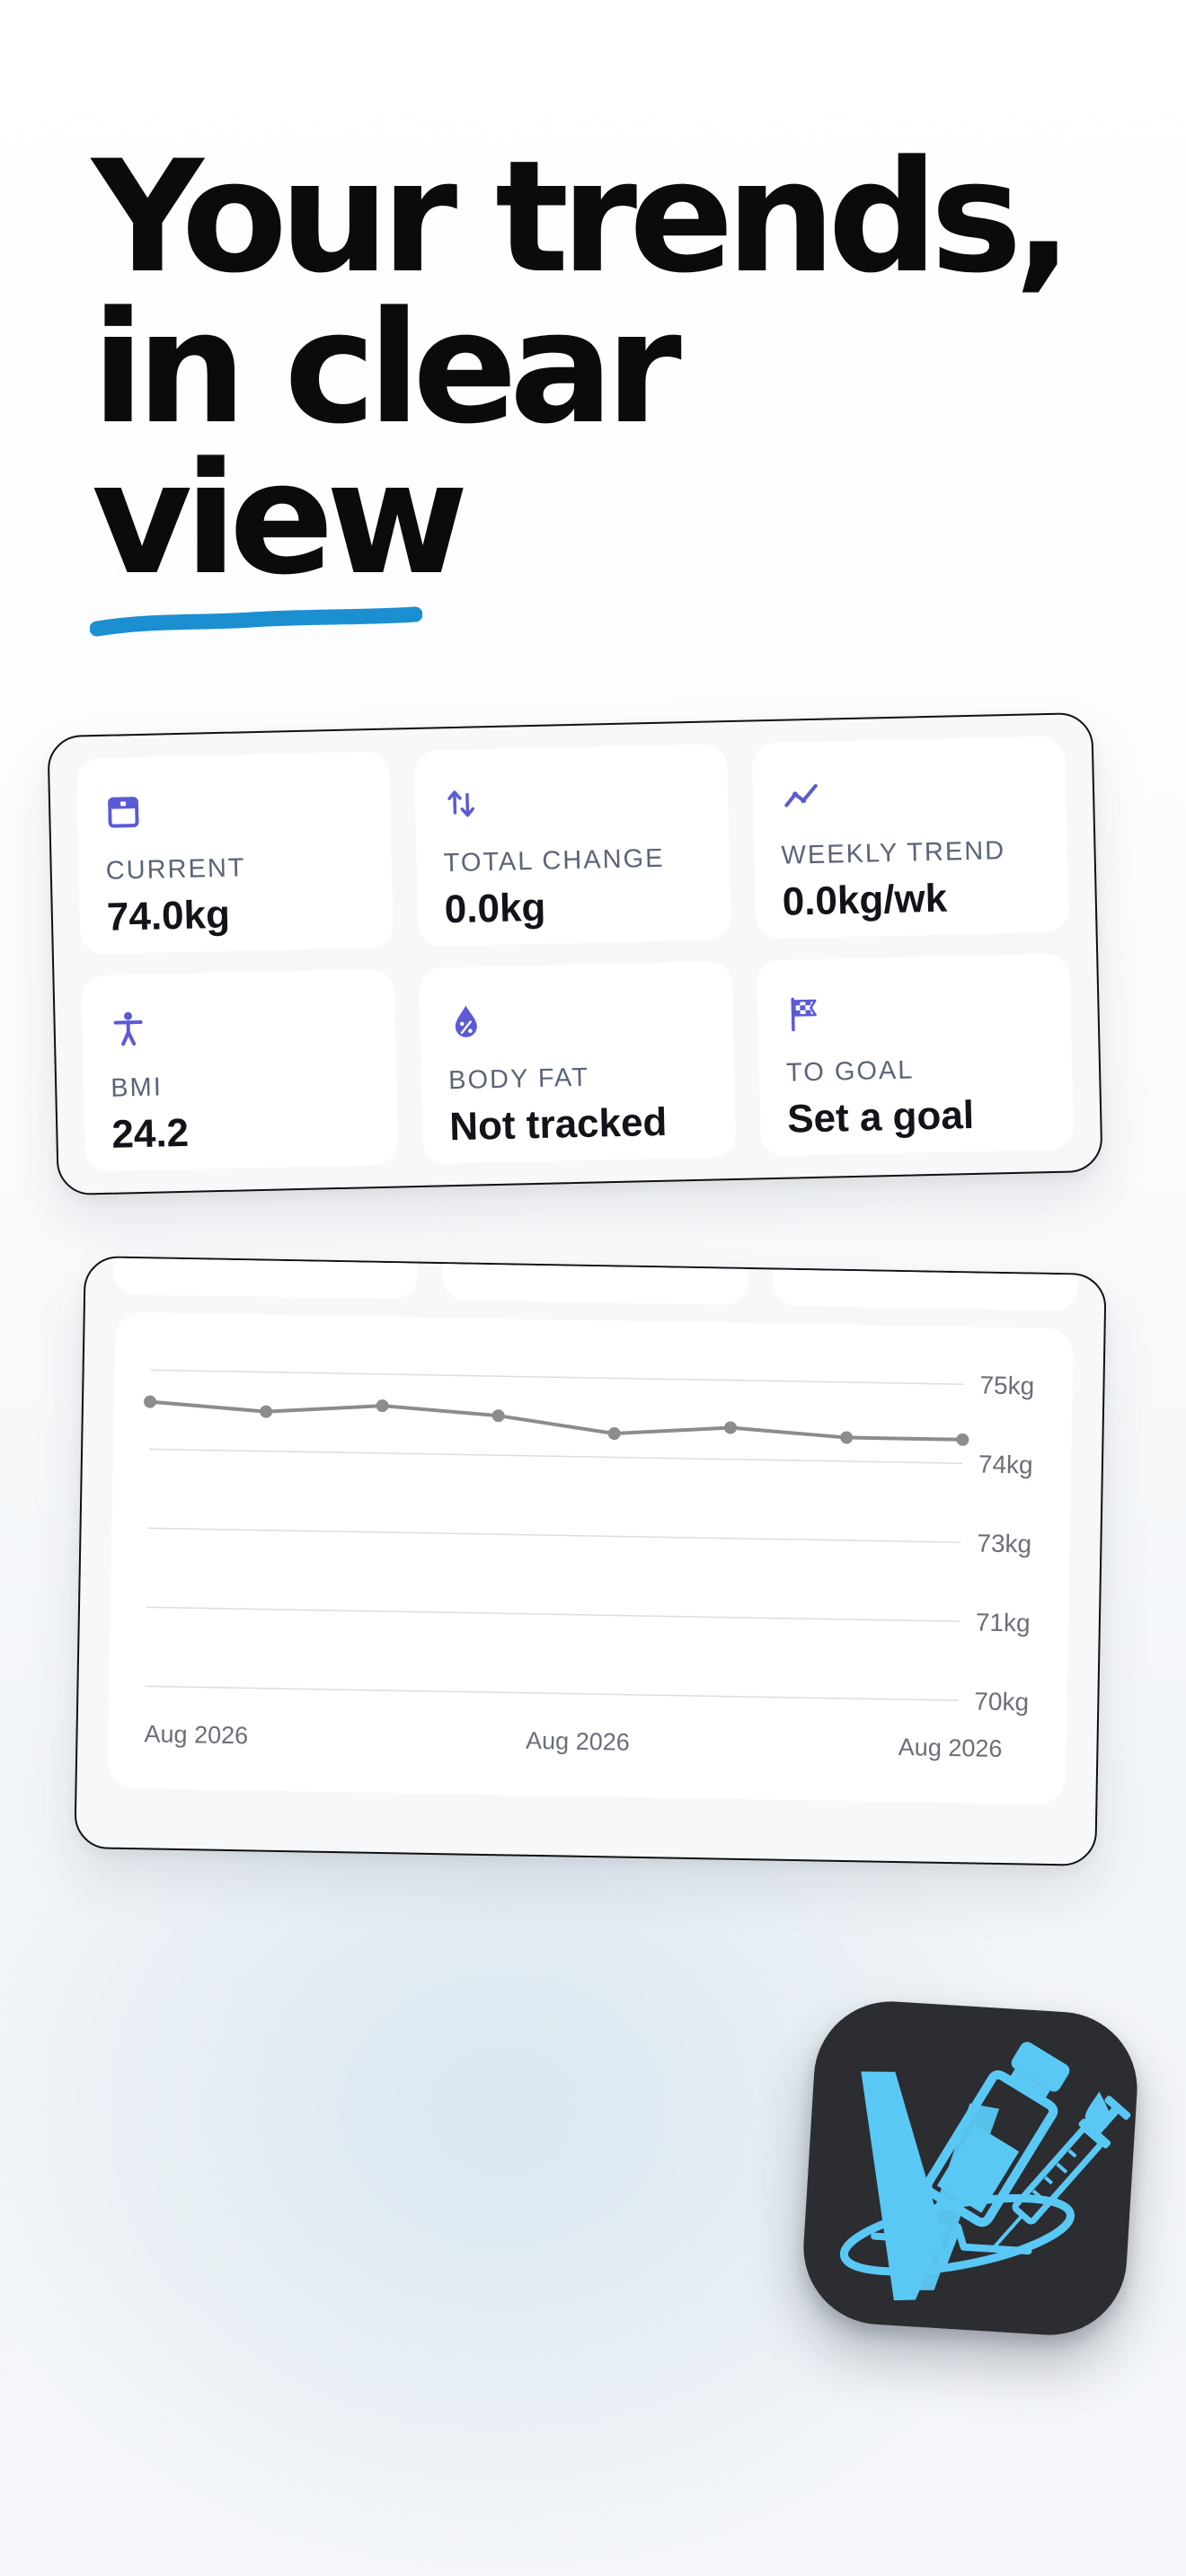  What do you see at coordinates (128, 1028) in the screenshot?
I see `person-icon` at bounding box center [128, 1028].